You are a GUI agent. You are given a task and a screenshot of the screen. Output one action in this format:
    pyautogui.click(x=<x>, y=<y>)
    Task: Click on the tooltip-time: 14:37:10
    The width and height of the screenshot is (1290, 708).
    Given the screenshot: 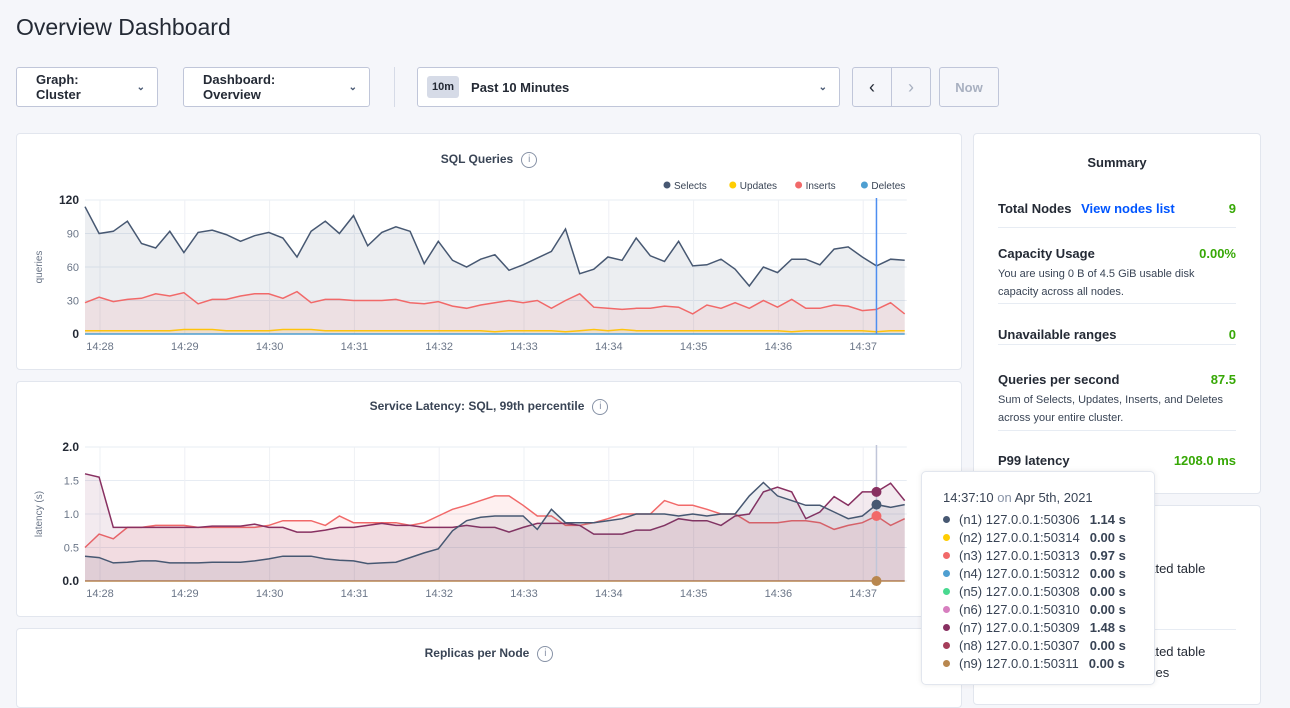 What is the action you would take?
    pyautogui.click(x=968, y=497)
    